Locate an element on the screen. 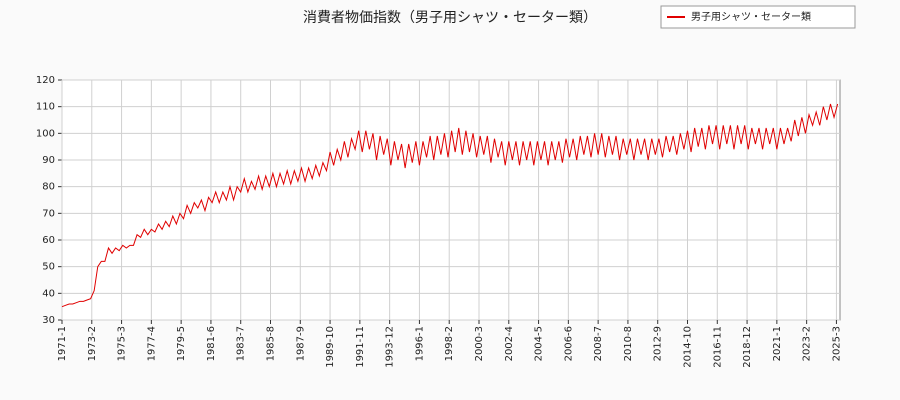 This screenshot has height=400, width=900. x-tick-label: 1977-4 is located at coordinates (151, 343).